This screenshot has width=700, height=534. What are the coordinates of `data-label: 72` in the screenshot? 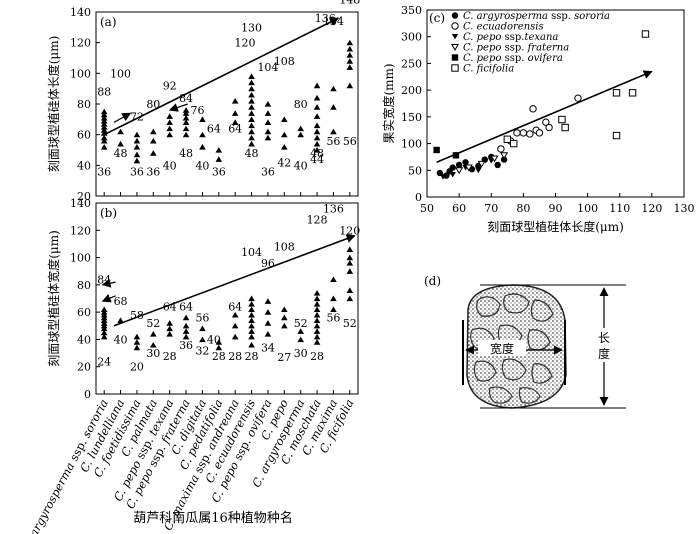 It's located at (137, 116).